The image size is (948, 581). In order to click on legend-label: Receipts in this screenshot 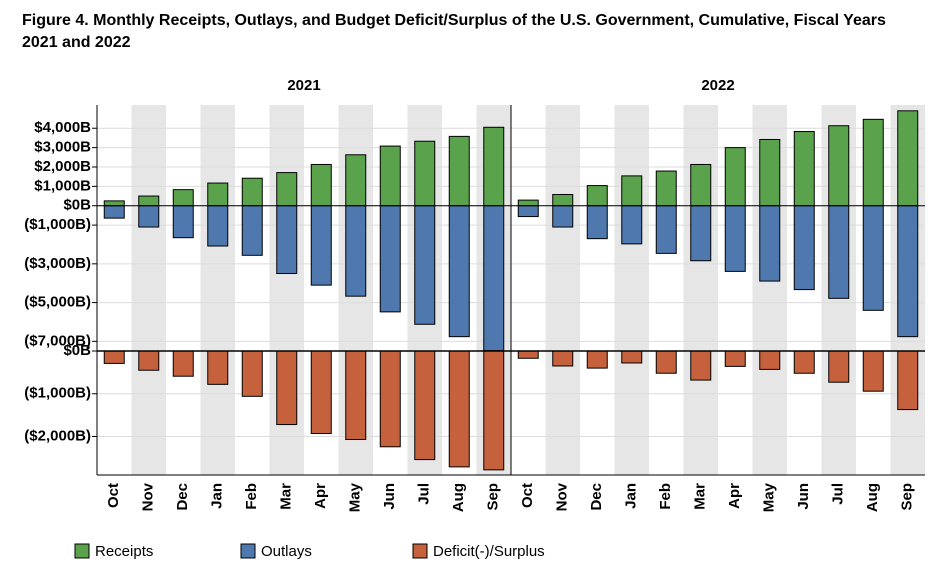, I will do `click(124, 551)`.